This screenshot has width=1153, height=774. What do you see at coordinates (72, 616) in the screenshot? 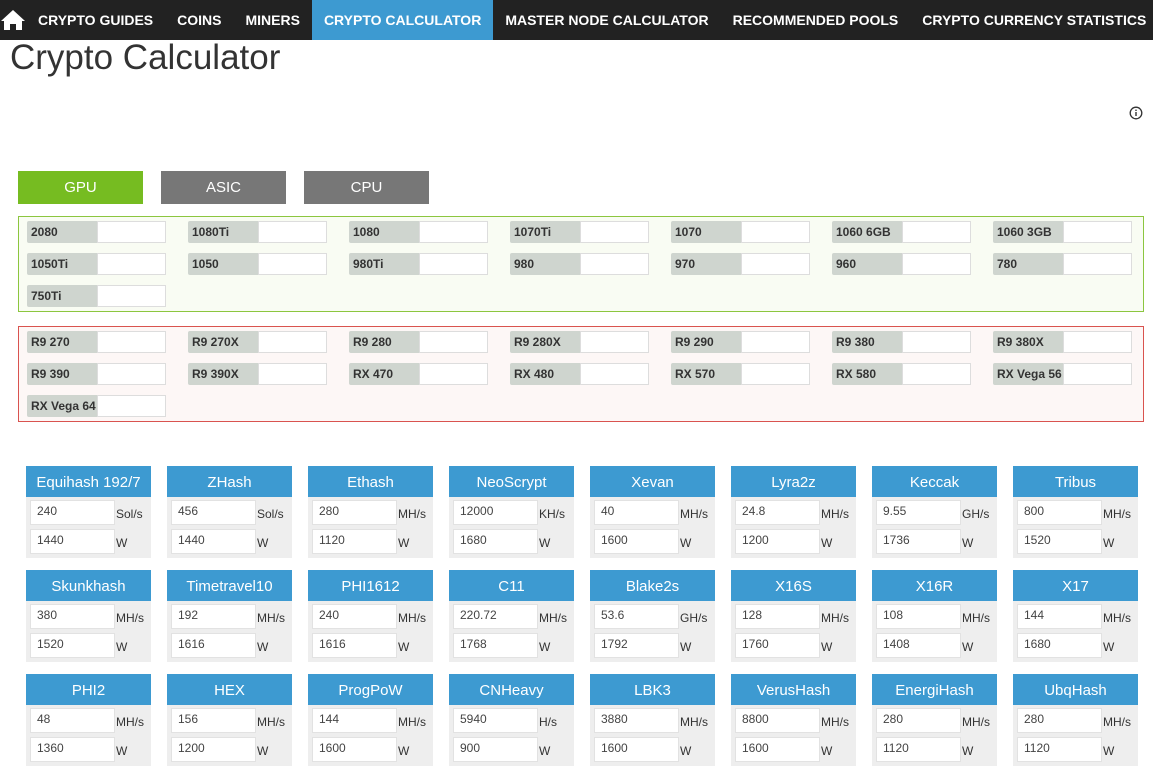
I see `hashrate-input: 380` at bounding box center [72, 616].